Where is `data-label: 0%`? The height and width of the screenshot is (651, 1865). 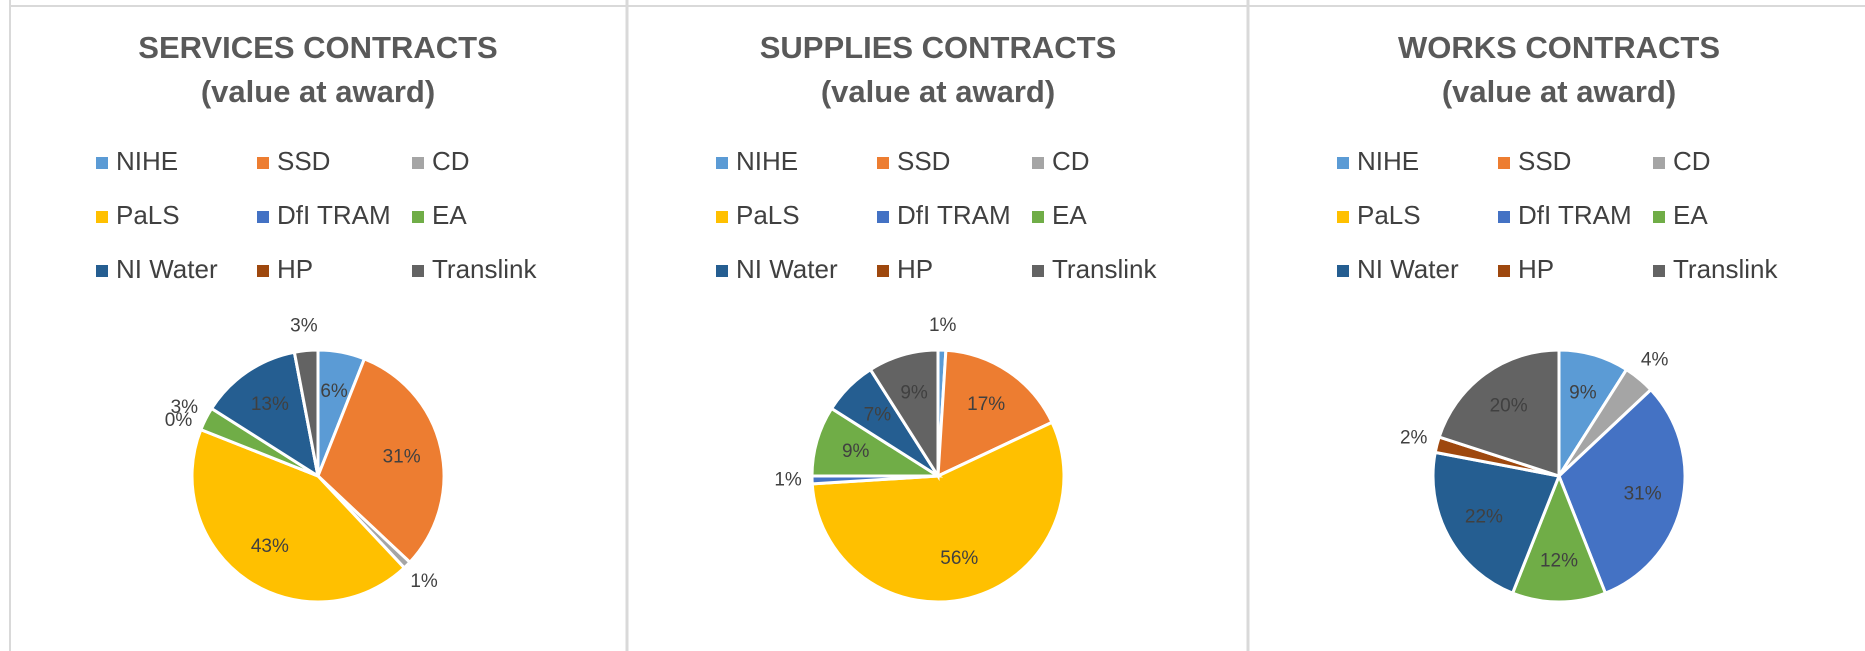
data-label: 0% is located at coordinates (179, 420).